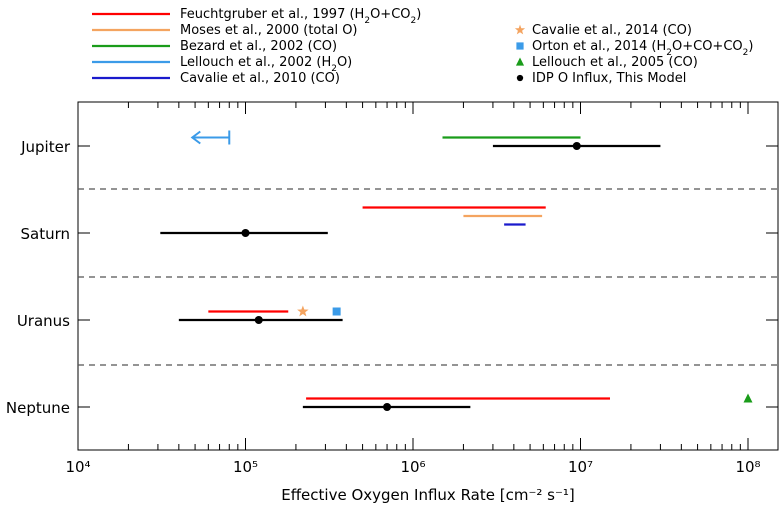 The width and height of the screenshot is (780, 508). I want to click on legend-label: Lellouch et al., 2005 (CO), so click(615, 62).